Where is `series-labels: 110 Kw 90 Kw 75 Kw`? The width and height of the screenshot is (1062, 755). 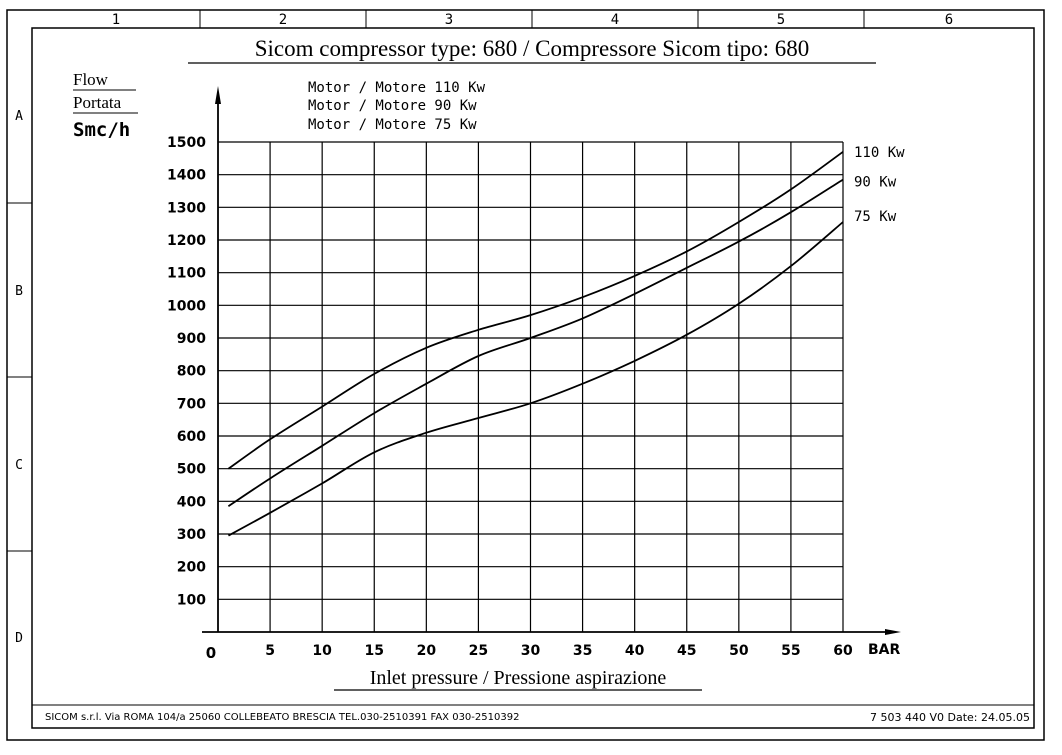 series-labels: 110 Kw 90 Kw 75 Kw is located at coordinates (879, 185).